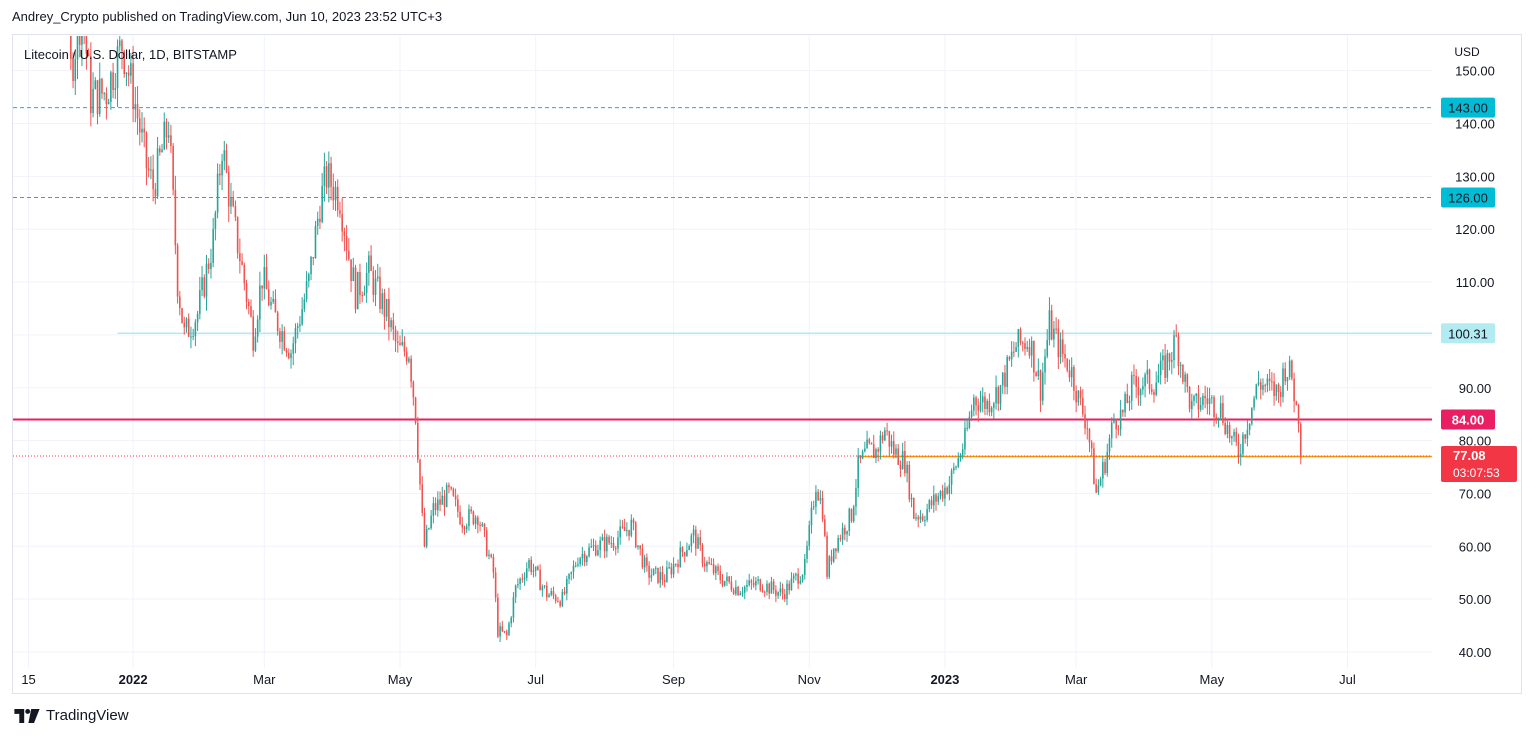 The image size is (1535, 740). I want to click on last-price-bg, so click(1479, 464).